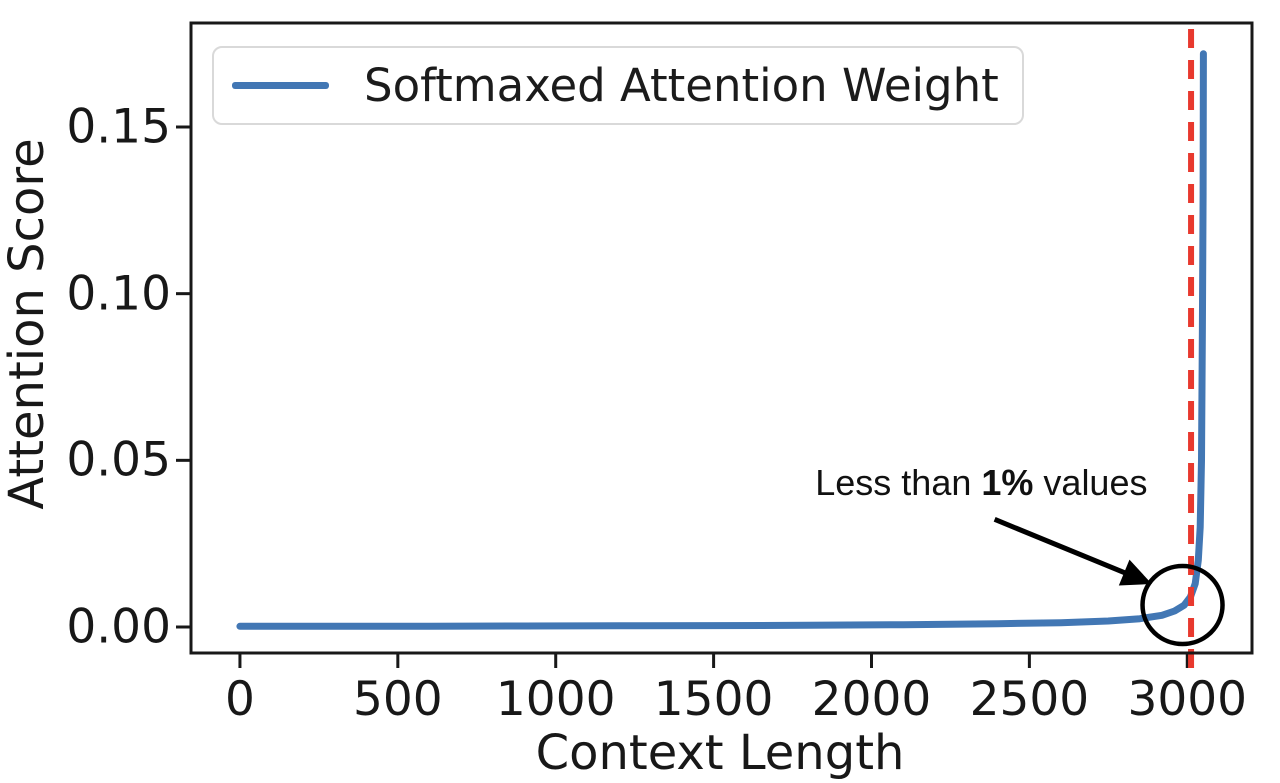 This screenshot has width=1280, height=783. Describe the element at coordinates (555, 699) in the screenshot. I see `x-tick-label: 1000` at that location.